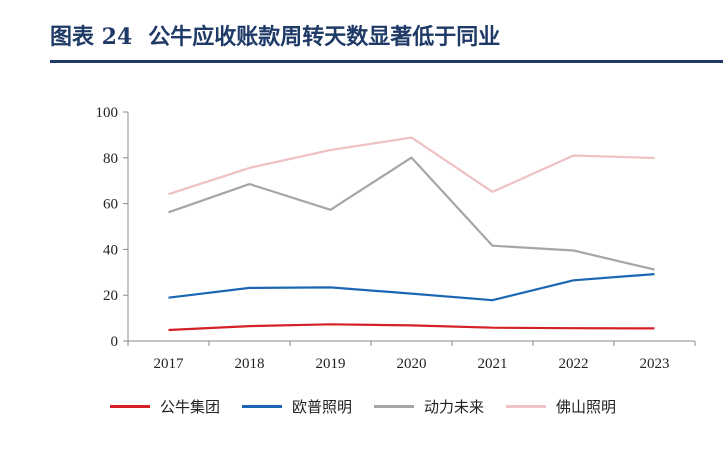 This screenshot has width=723, height=463. What do you see at coordinates (574, 364) in the screenshot?
I see `x-tick-label: 2022` at bounding box center [574, 364].